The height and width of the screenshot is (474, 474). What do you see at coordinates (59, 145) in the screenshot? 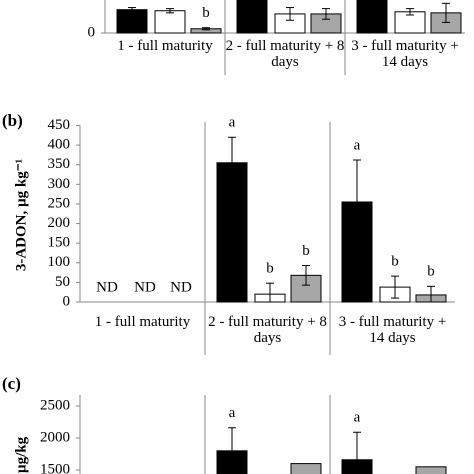
I see `y-tick-label: 400` at bounding box center [59, 145].